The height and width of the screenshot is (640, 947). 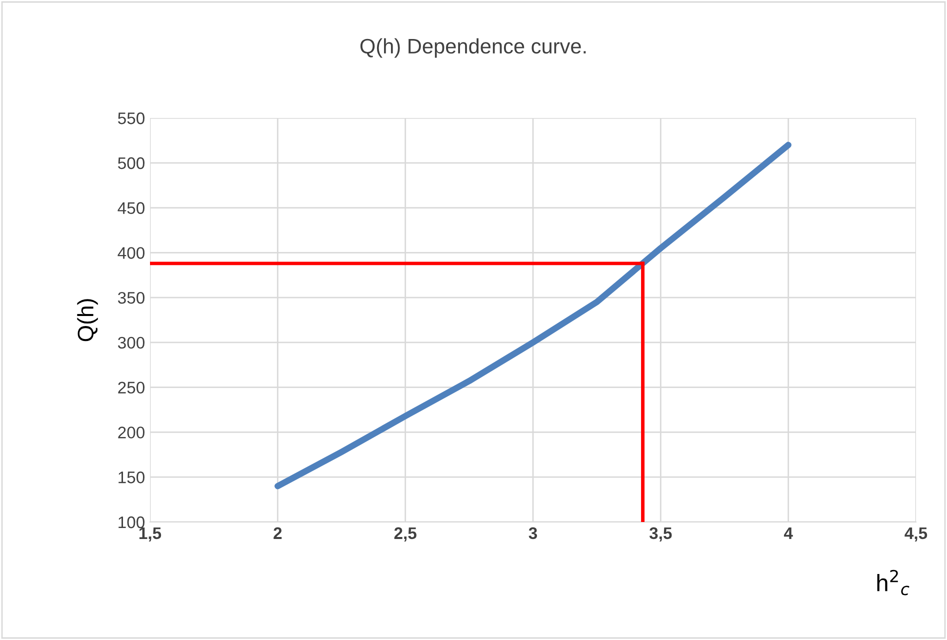 I want to click on x-tick-label: 3, so click(x=533, y=533).